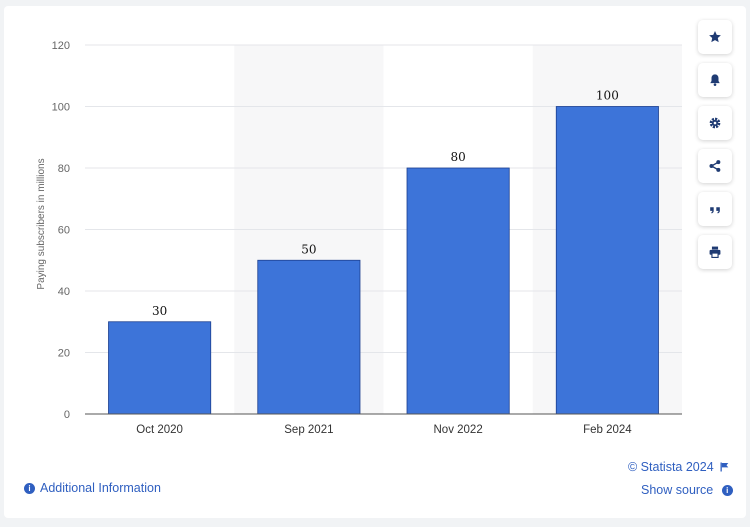 This screenshot has height=527, width=750. I want to click on star-icon, so click(715, 37).